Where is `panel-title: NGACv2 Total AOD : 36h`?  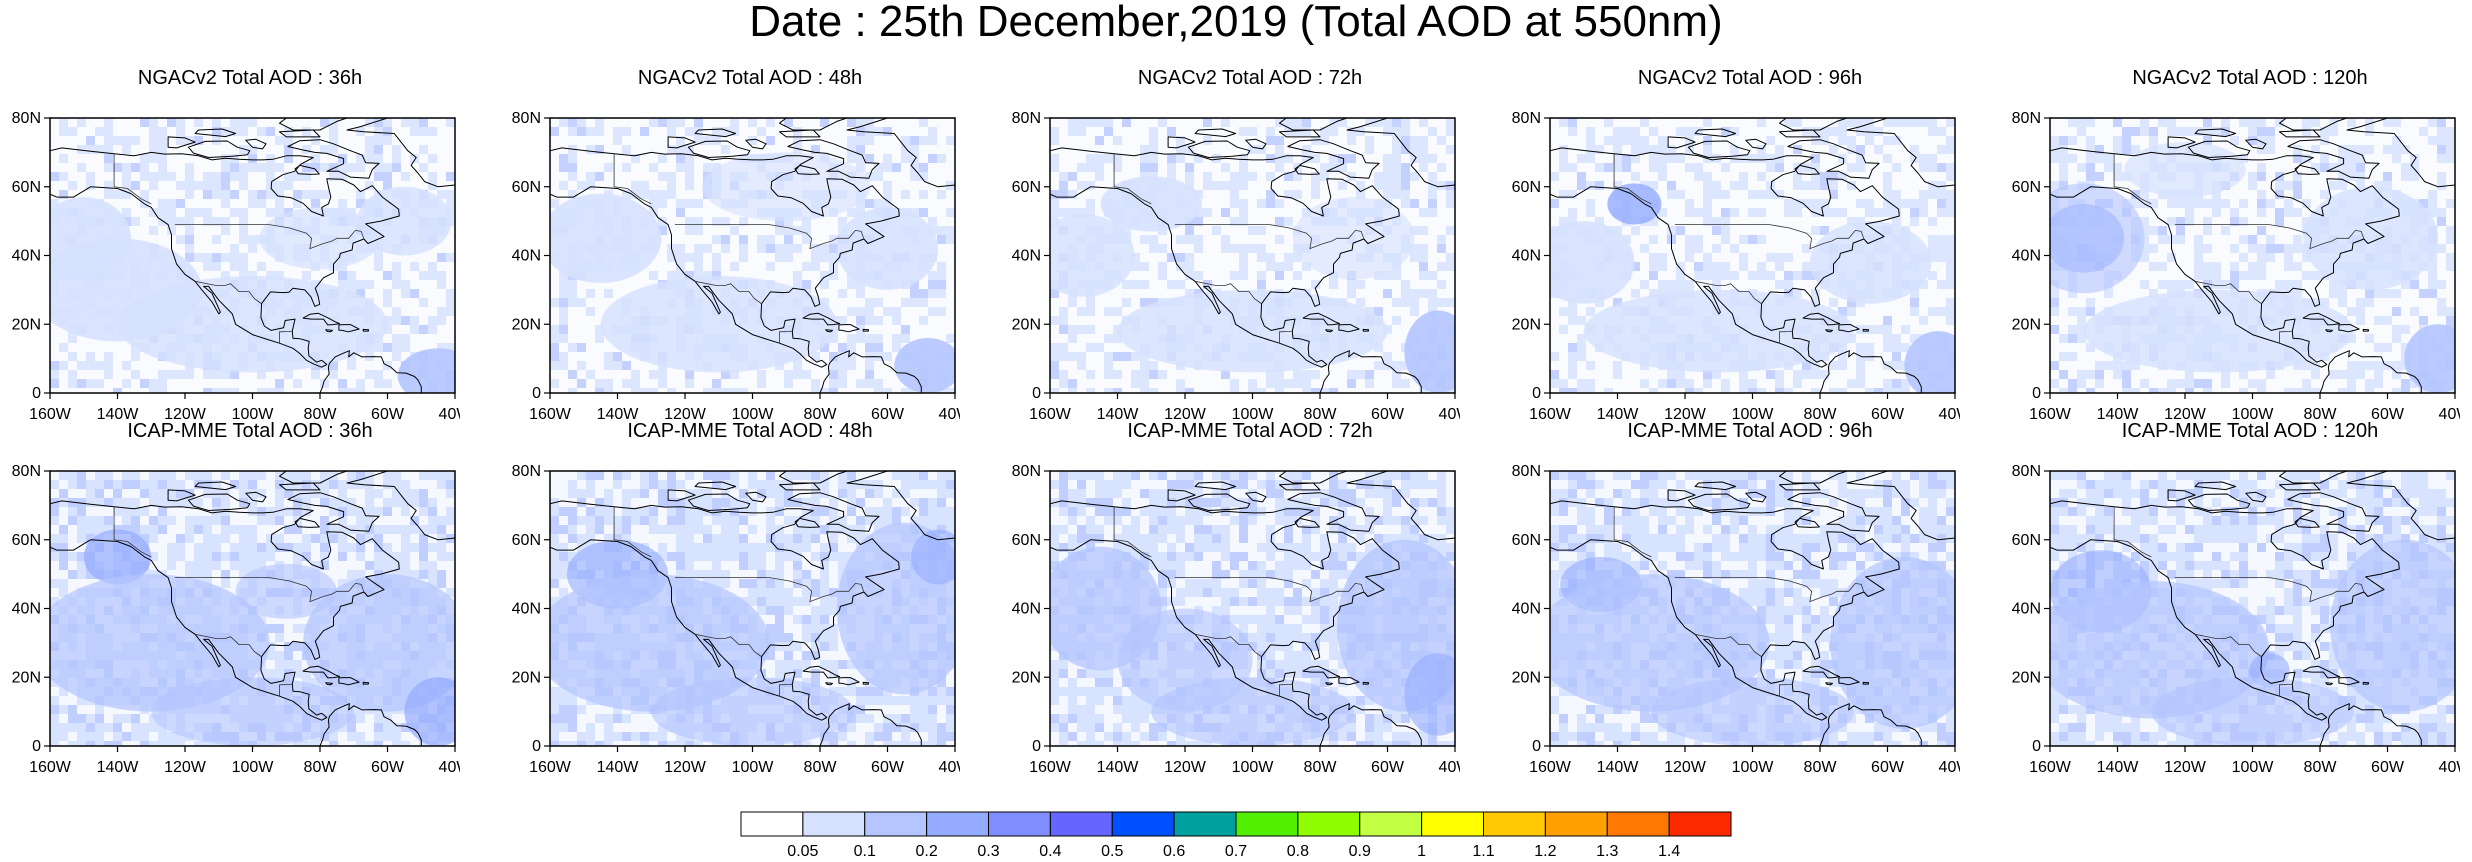
panel-title: NGACv2 Total AOD : 36h is located at coordinates (250, 78).